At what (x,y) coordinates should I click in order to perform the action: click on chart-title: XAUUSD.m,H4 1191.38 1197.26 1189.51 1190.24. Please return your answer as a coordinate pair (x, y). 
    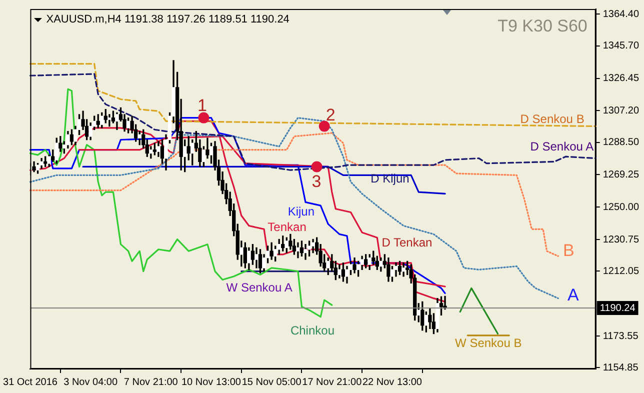
    Looking at the image, I should click on (168, 20).